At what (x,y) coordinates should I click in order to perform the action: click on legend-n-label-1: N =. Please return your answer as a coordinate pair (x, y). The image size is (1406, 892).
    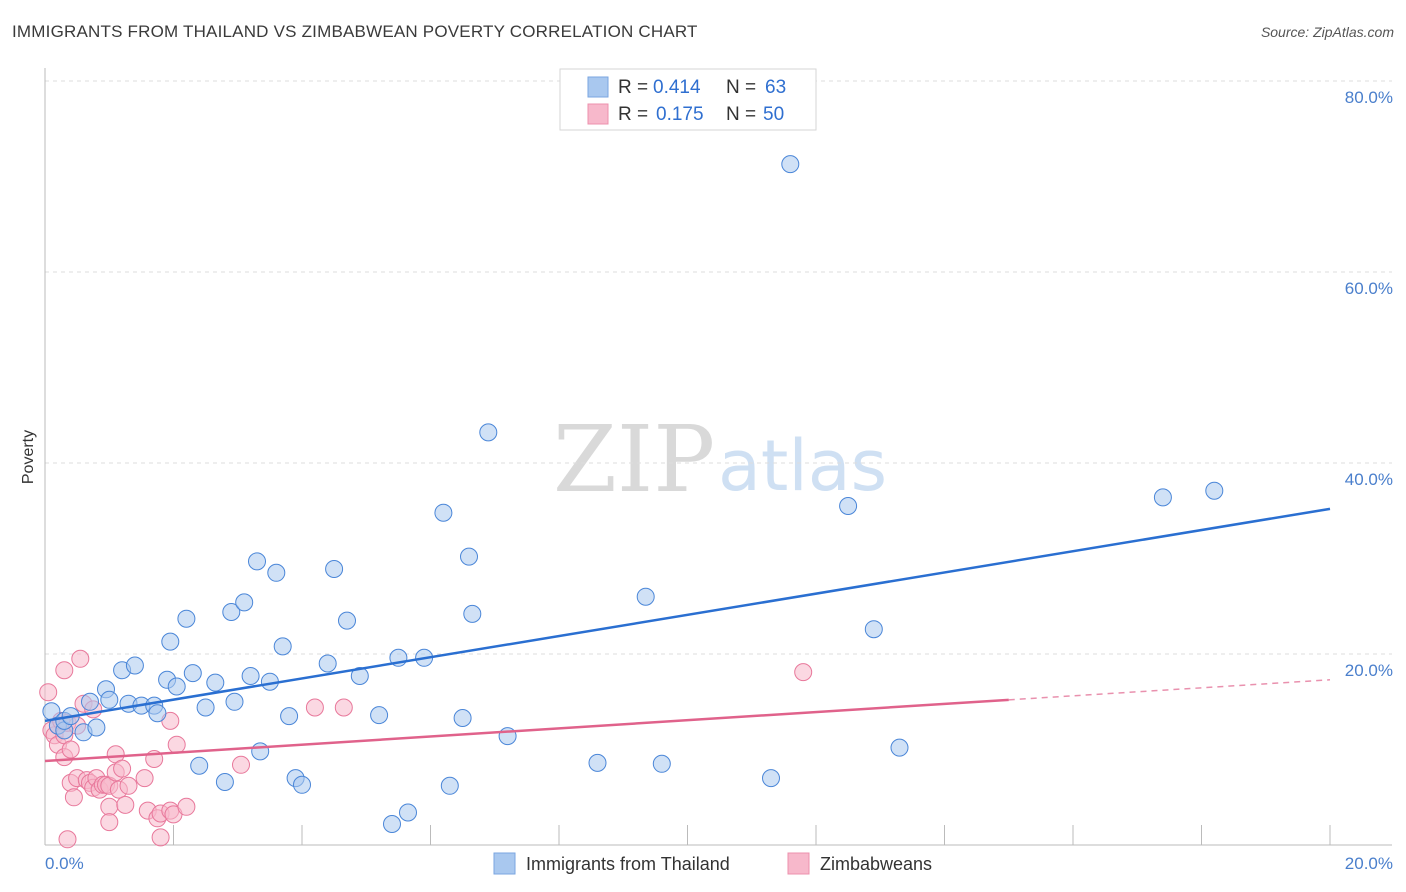
    Looking at the image, I should click on (741, 87).